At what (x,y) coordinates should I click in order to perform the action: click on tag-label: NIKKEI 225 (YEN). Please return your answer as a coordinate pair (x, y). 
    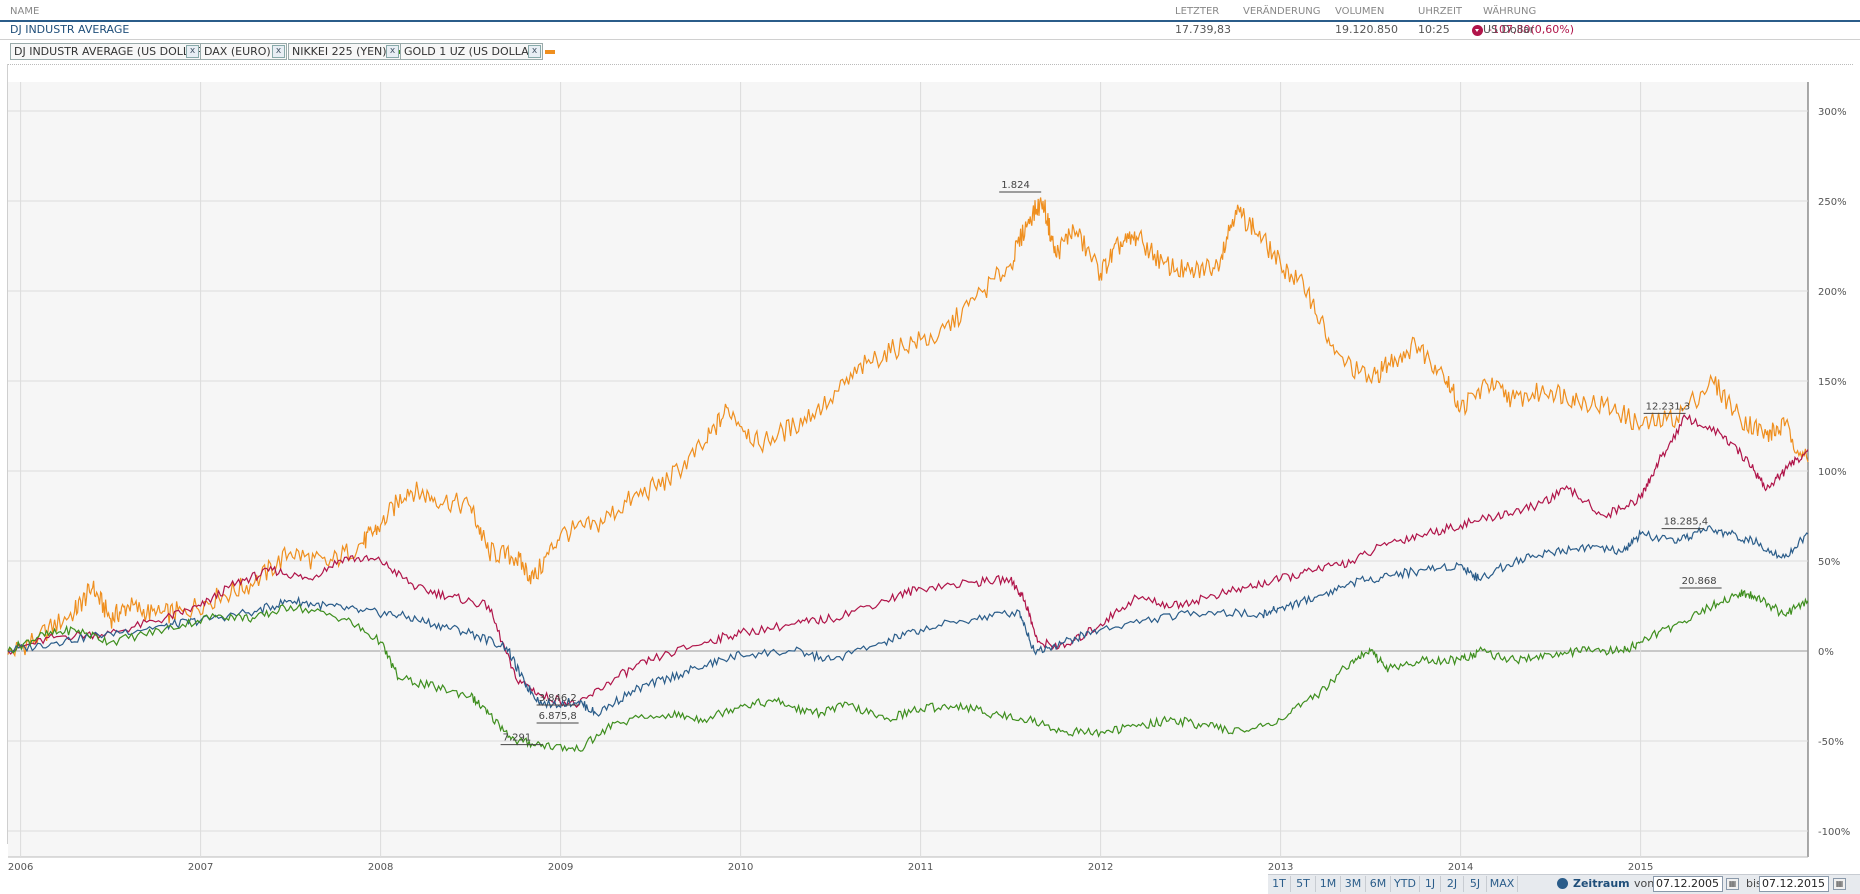
    Looking at the image, I should click on (339, 51).